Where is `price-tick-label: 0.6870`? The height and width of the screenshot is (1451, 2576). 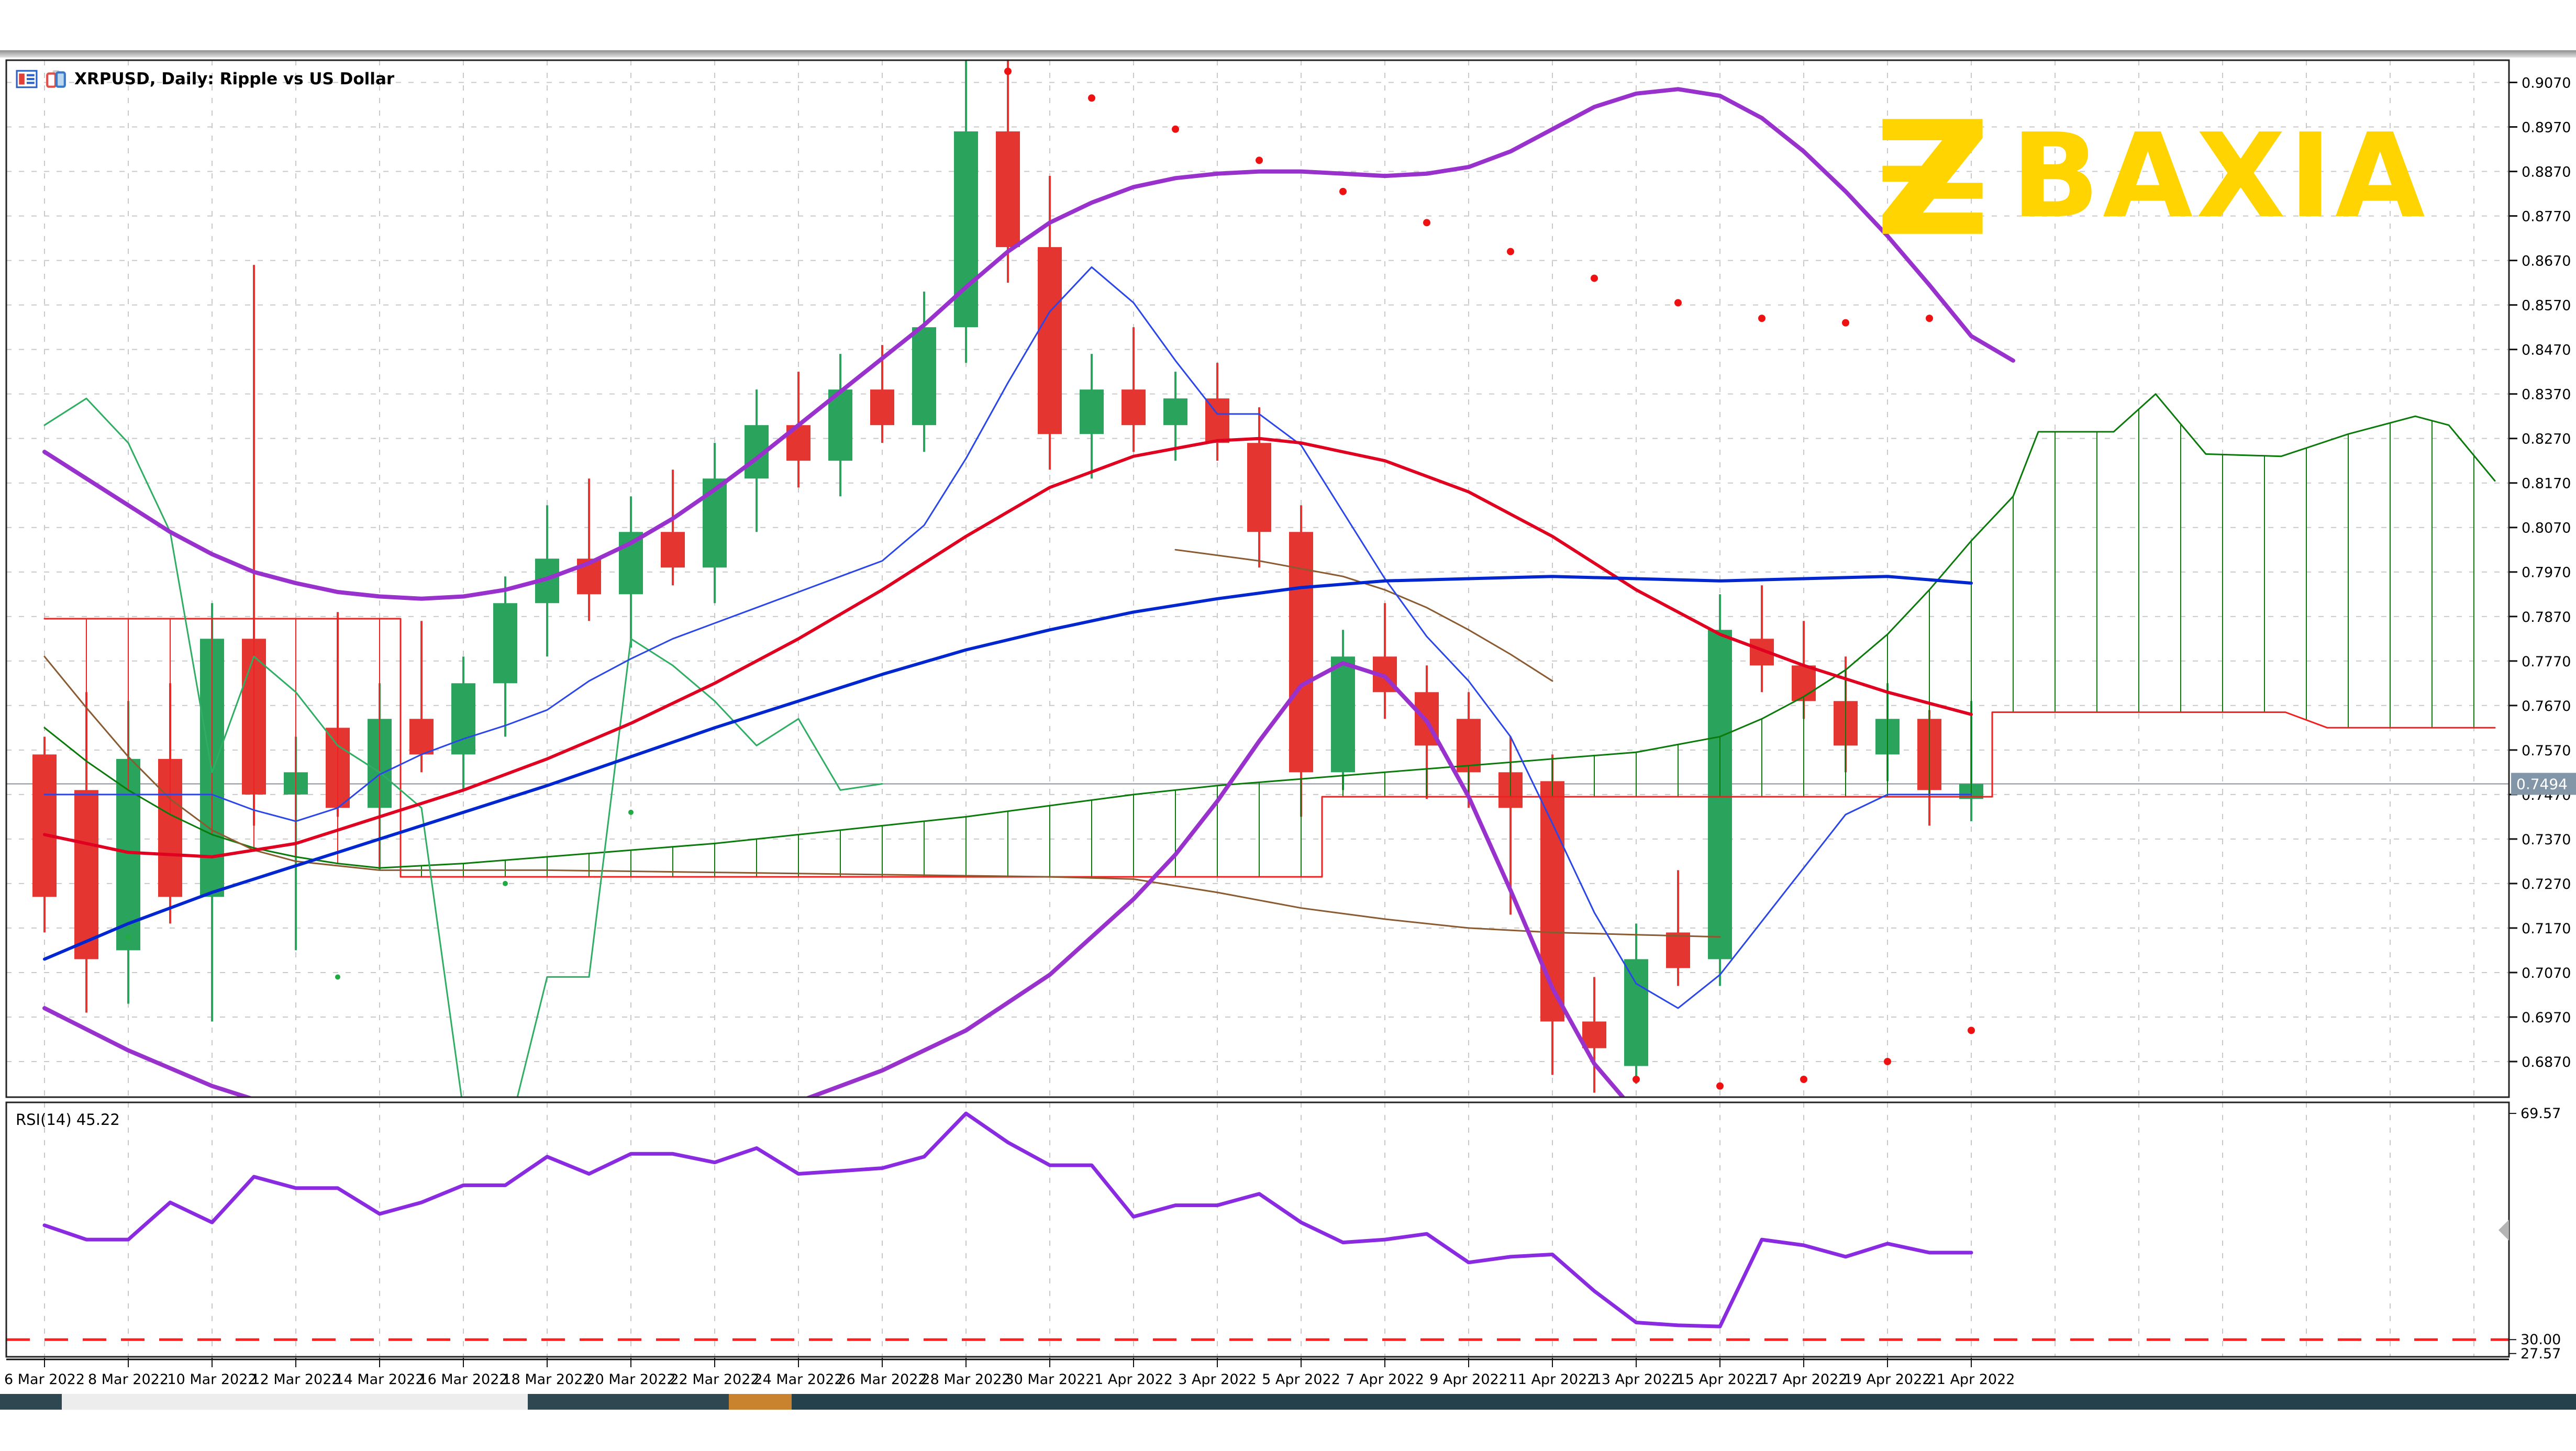
price-tick-label: 0.6870 is located at coordinates (2546, 1062).